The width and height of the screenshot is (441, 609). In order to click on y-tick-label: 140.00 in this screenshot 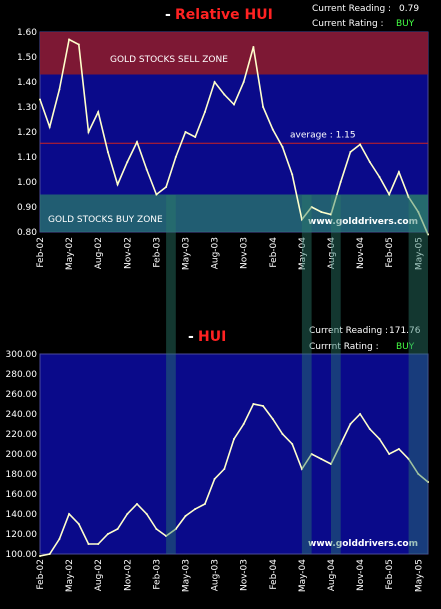, I will do `click(22, 515)`.